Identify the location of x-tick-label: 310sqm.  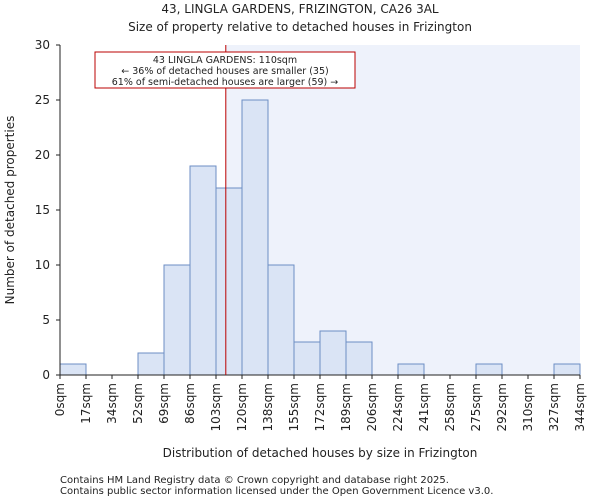
(528, 407).